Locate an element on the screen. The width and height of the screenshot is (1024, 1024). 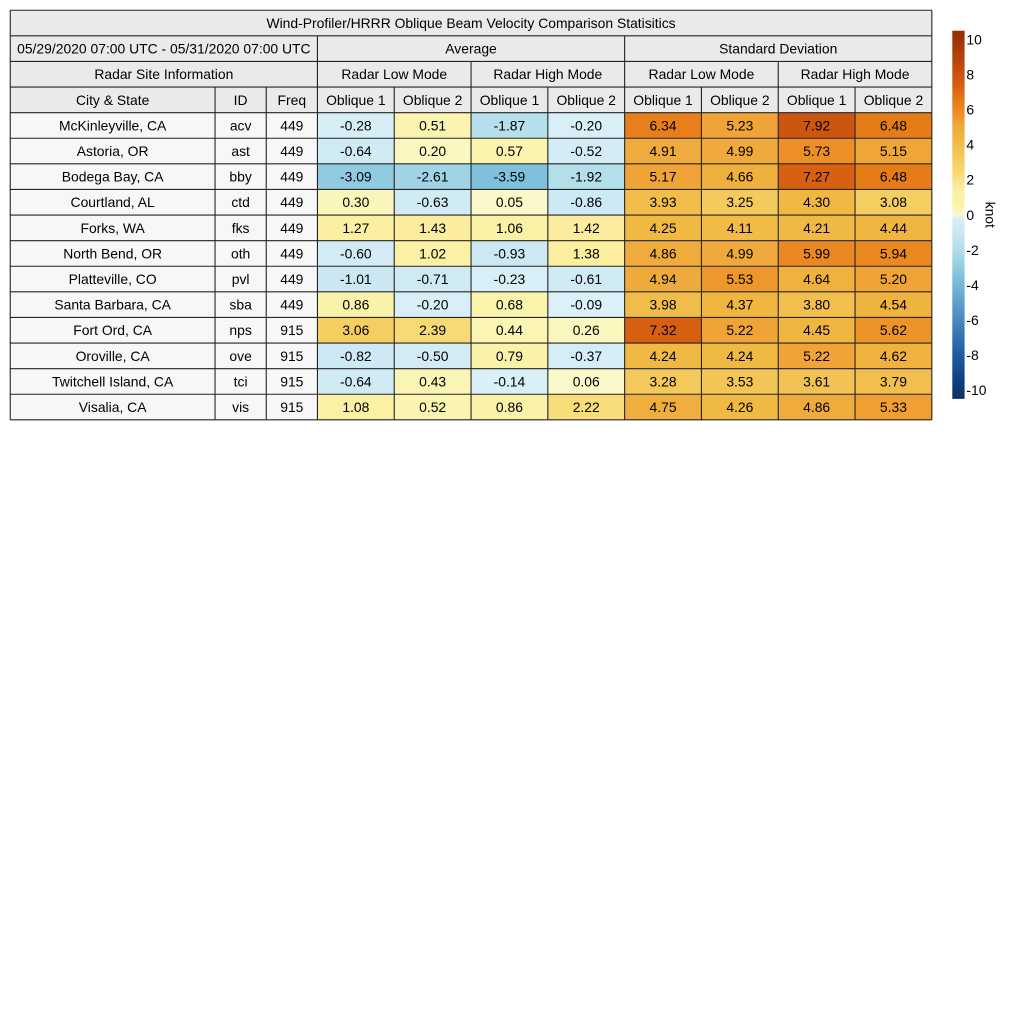
svg-text: -1.87 is located at coordinates (510, 125).